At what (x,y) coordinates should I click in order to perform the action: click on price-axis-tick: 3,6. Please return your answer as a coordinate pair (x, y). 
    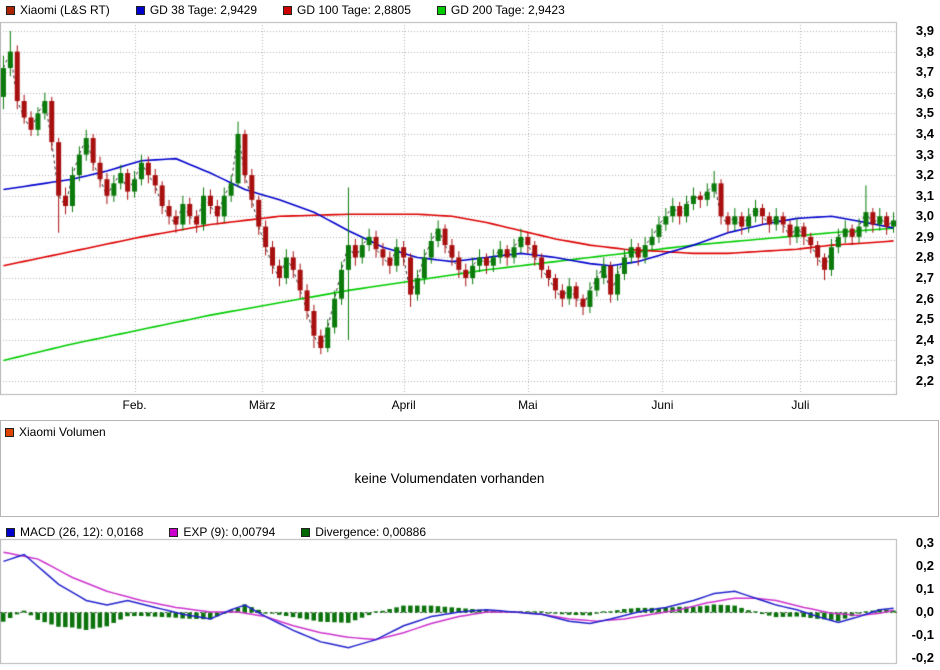
    Looking at the image, I should click on (924, 92).